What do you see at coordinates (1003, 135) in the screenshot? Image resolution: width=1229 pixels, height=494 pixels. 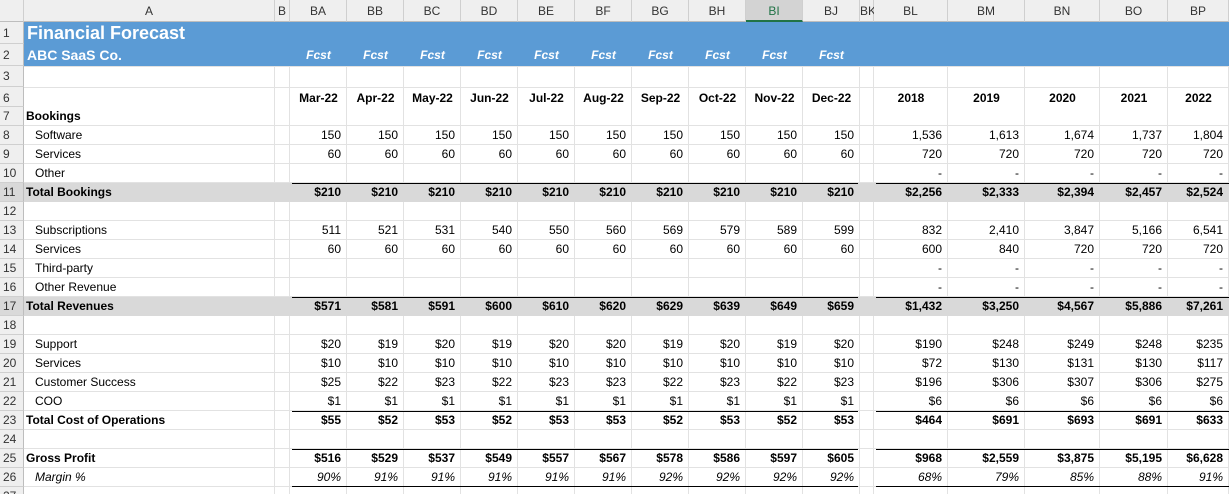 I see `cell: 1,613` at bounding box center [1003, 135].